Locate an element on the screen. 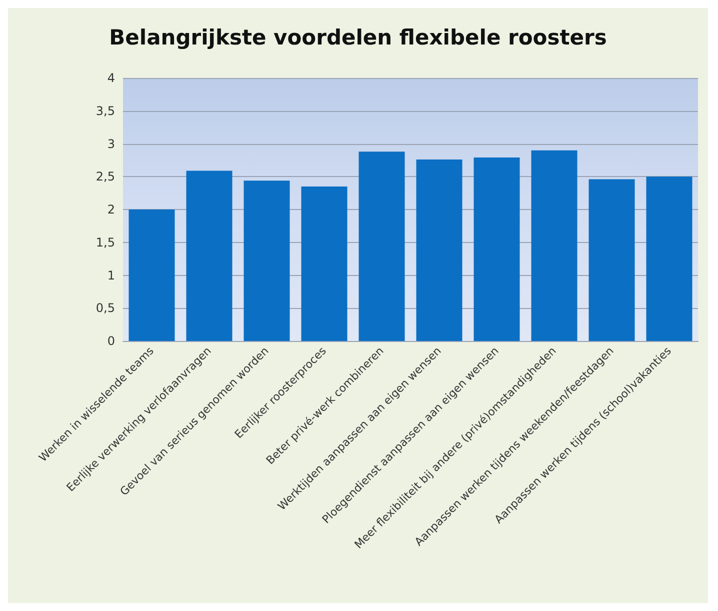 The image size is (718, 611). y-tick-label: 0 is located at coordinates (111, 341).